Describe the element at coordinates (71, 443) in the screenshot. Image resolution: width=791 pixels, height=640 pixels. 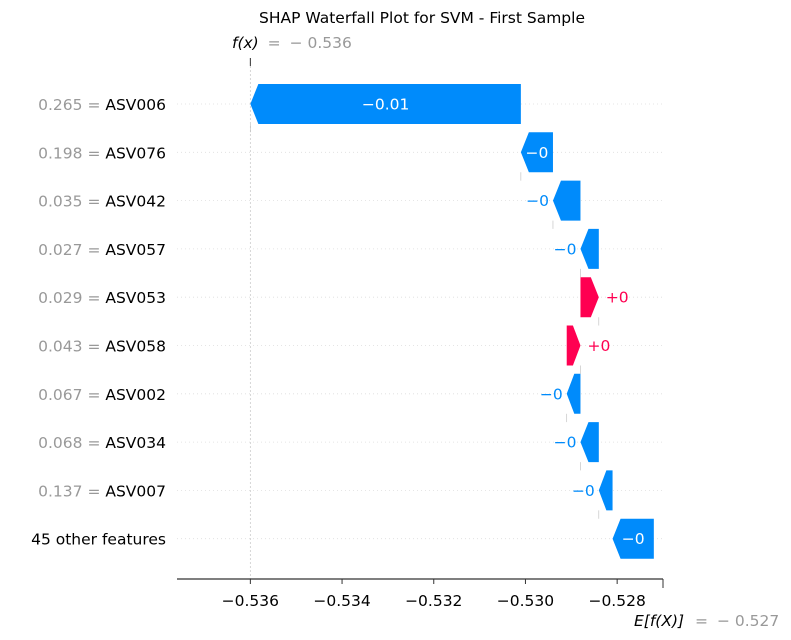
I see `feature-value: 0.068 =` at that location.